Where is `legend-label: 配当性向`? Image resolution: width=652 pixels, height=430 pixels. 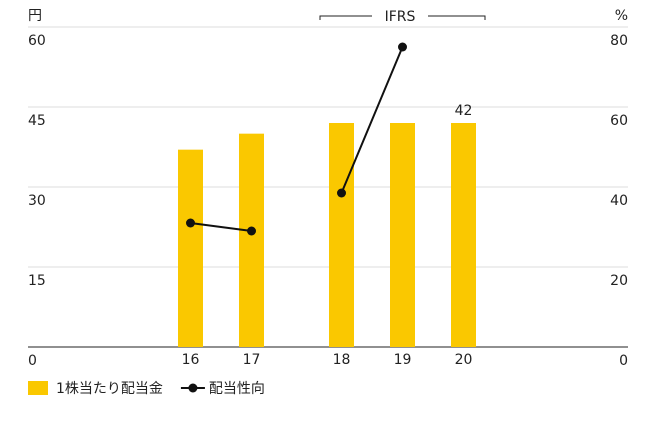 legend-label: 配当性向 is located at coordinates (237, 389).